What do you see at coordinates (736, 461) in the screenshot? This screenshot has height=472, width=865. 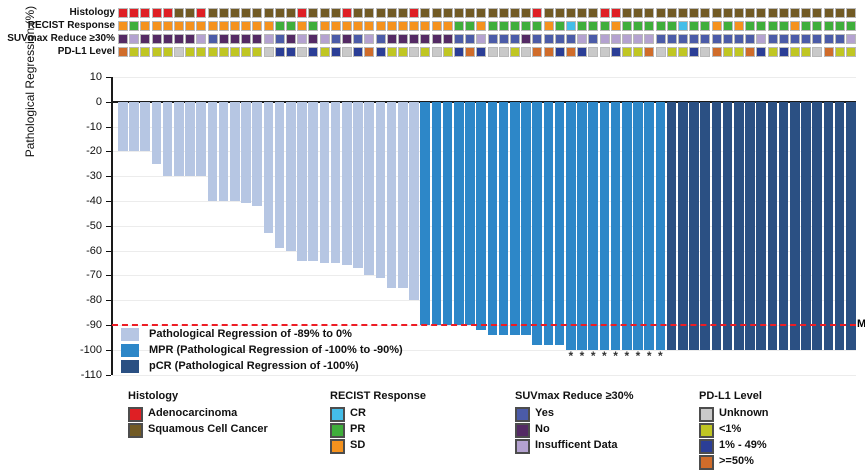 I see `legend-label: >=50%` at bounding box center [736, 461].